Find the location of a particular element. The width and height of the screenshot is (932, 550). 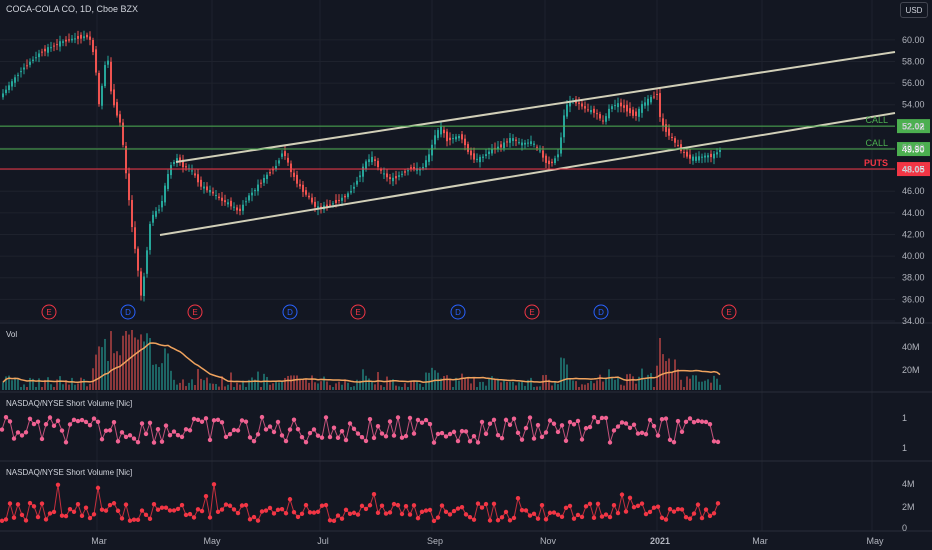

short-2-axis-tick: 2M is located at coordinates (908, 507).